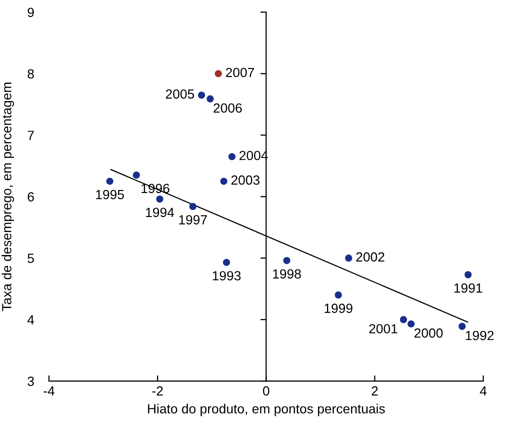 The width and height of the screenshot is (505, 434). What do you see at coordinates (30, 319) in the screenshot?
I see `y-tick-label: 4` at bounding box center [30, 319].